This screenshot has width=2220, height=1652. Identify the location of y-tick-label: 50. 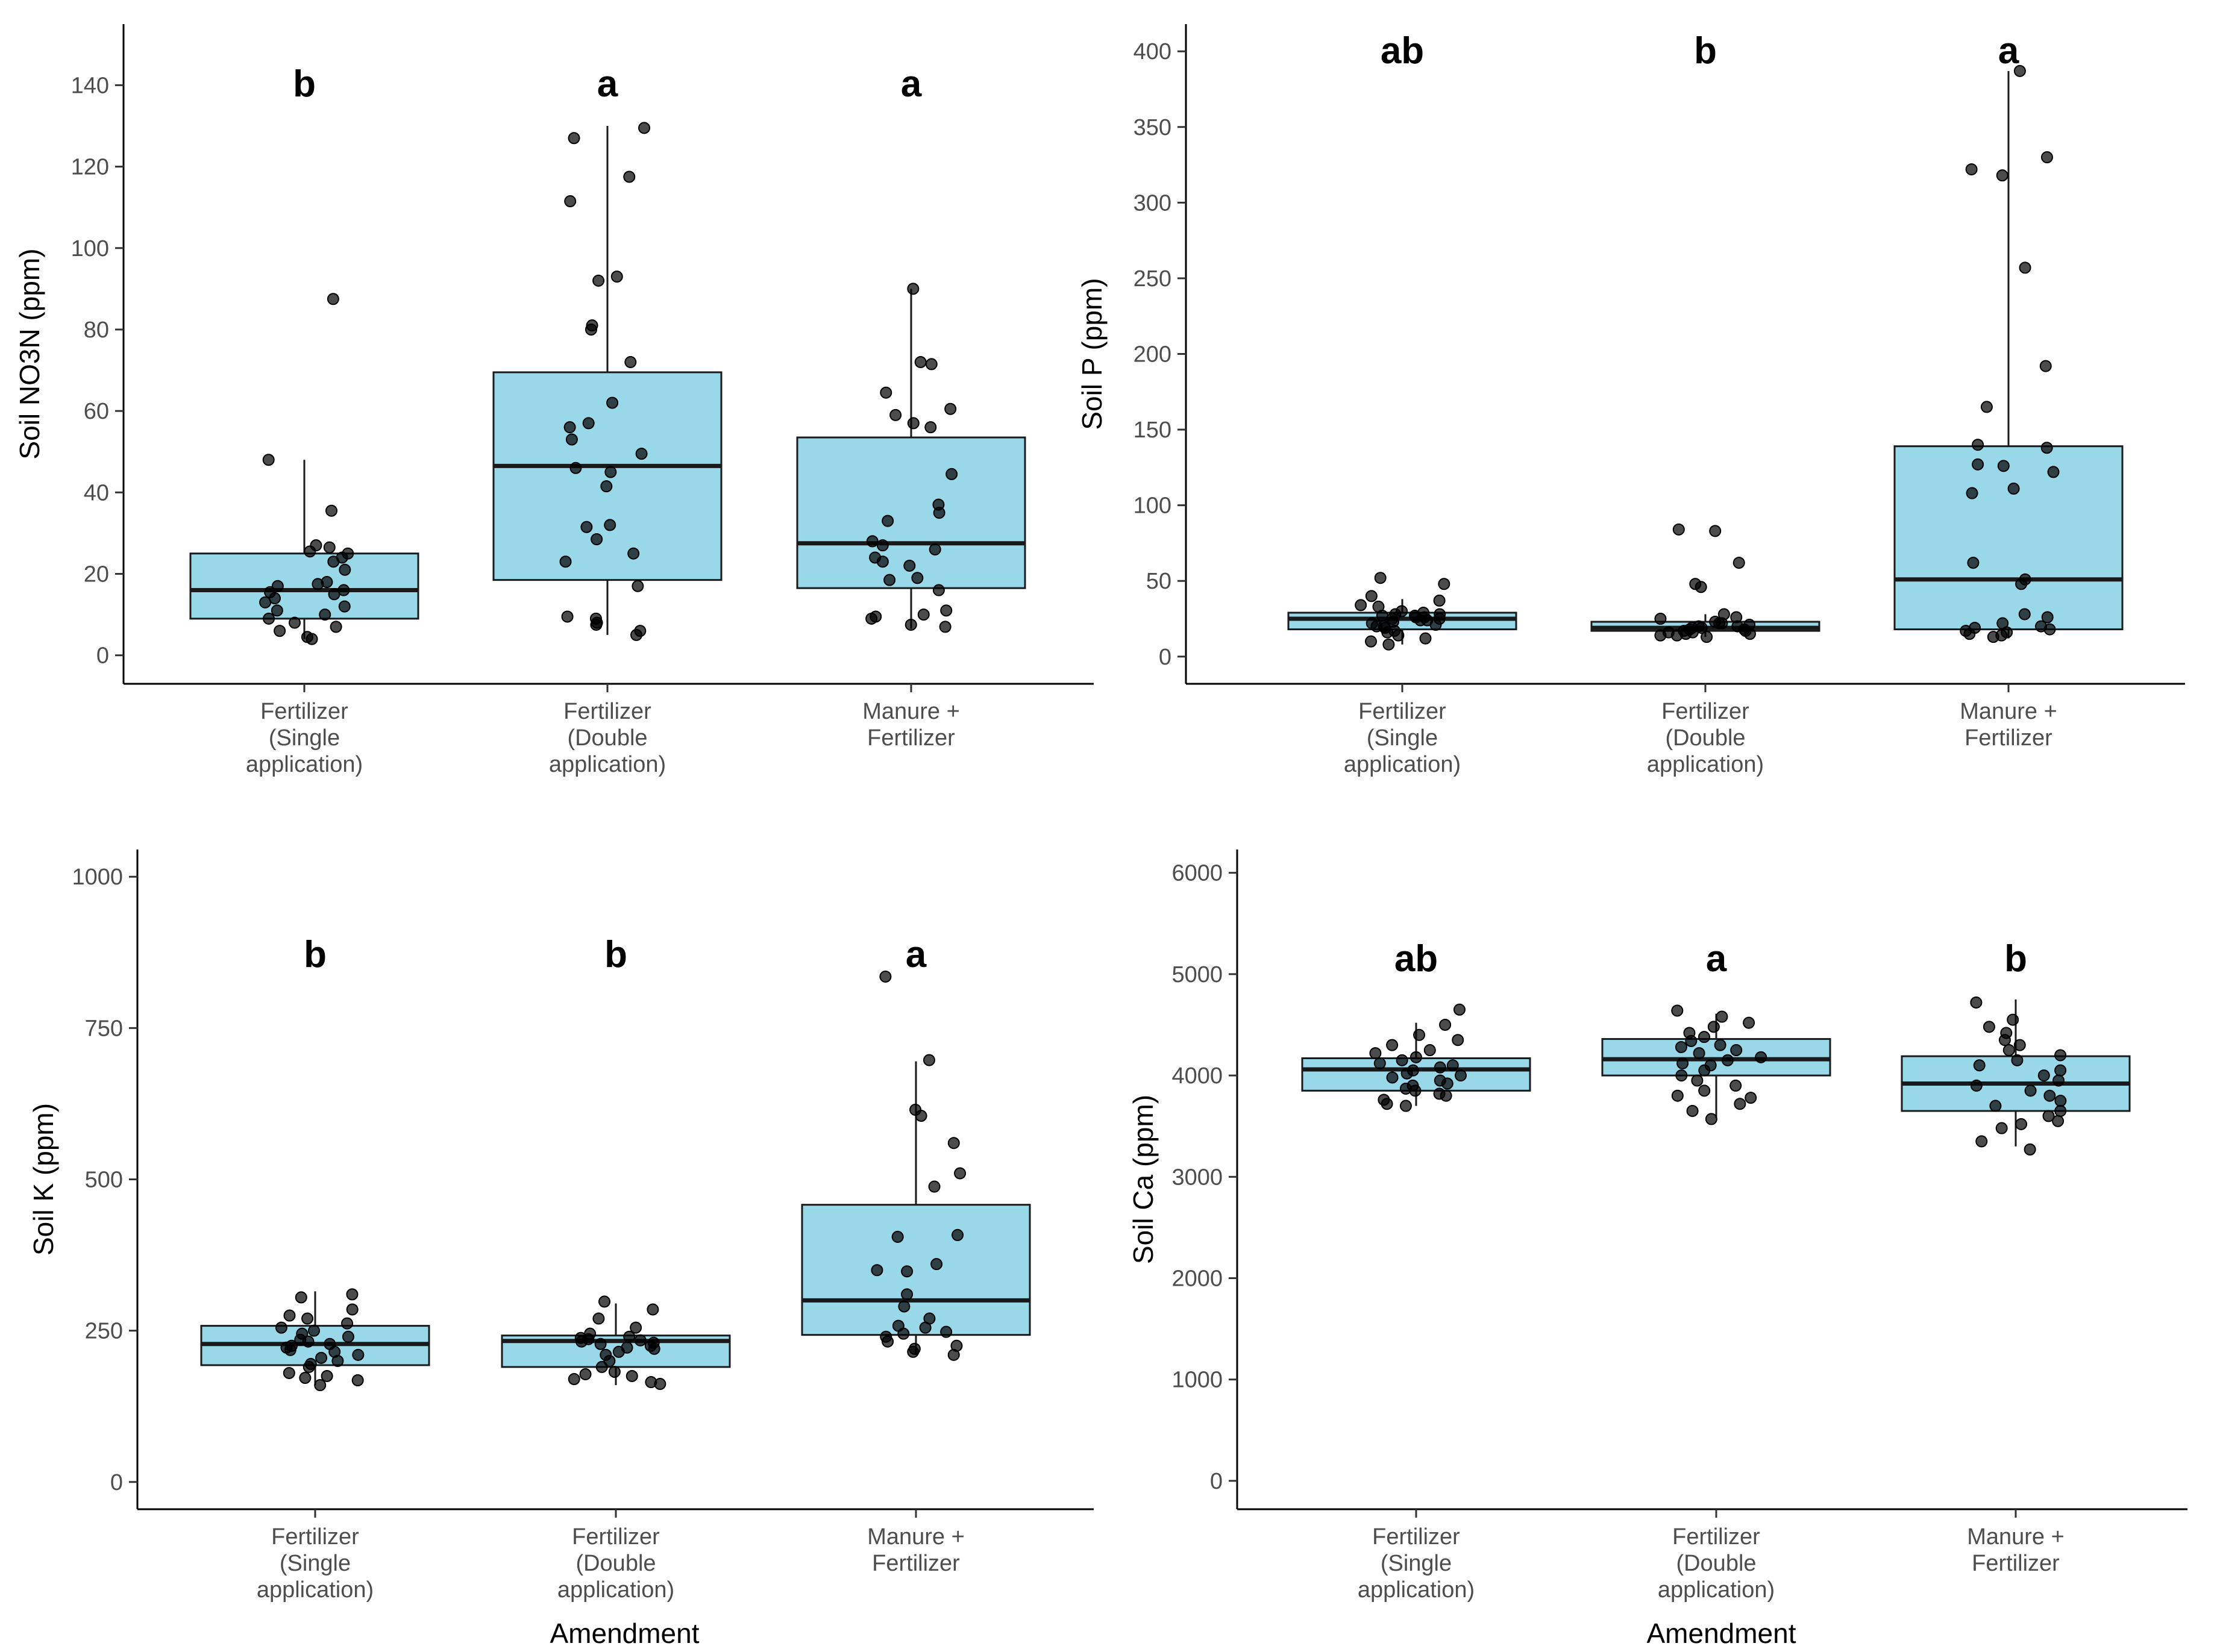
(1158, 581).